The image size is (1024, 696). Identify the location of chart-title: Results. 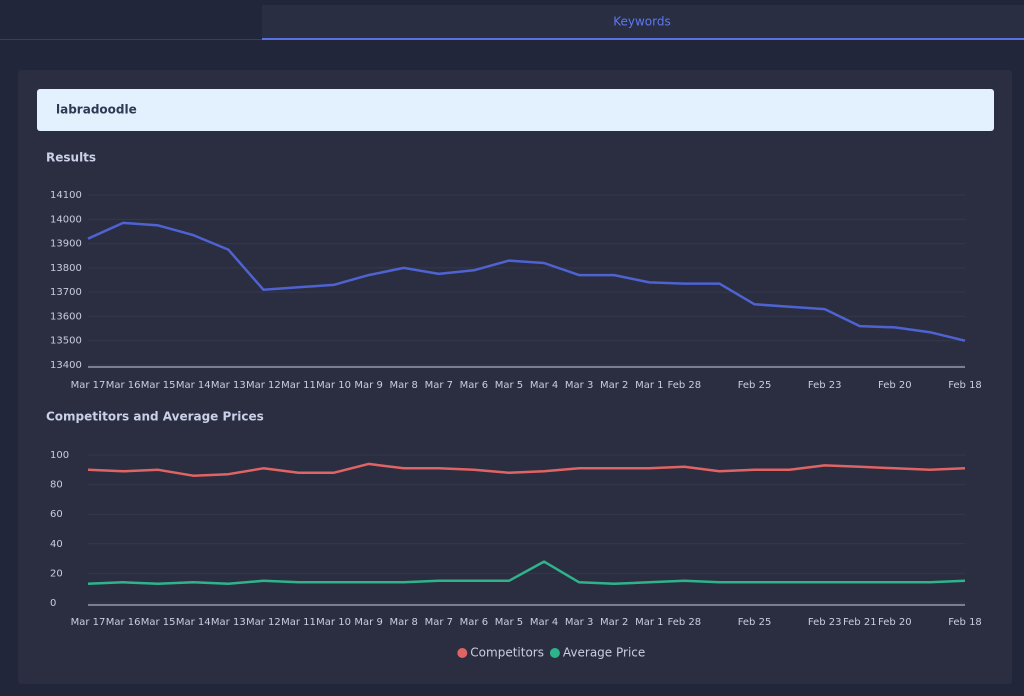
(71, 158).